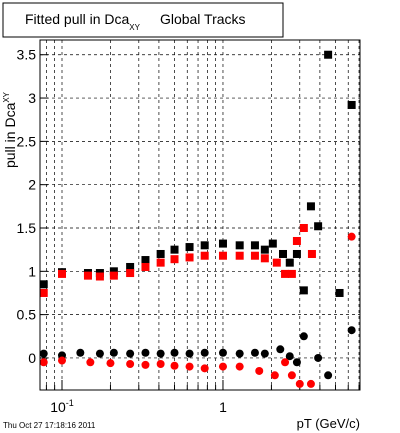  What do you see at coordinates (203, 19) in the screenshot?
I see `title-suffix: Global Tracks` at bounding box center [203, 19].